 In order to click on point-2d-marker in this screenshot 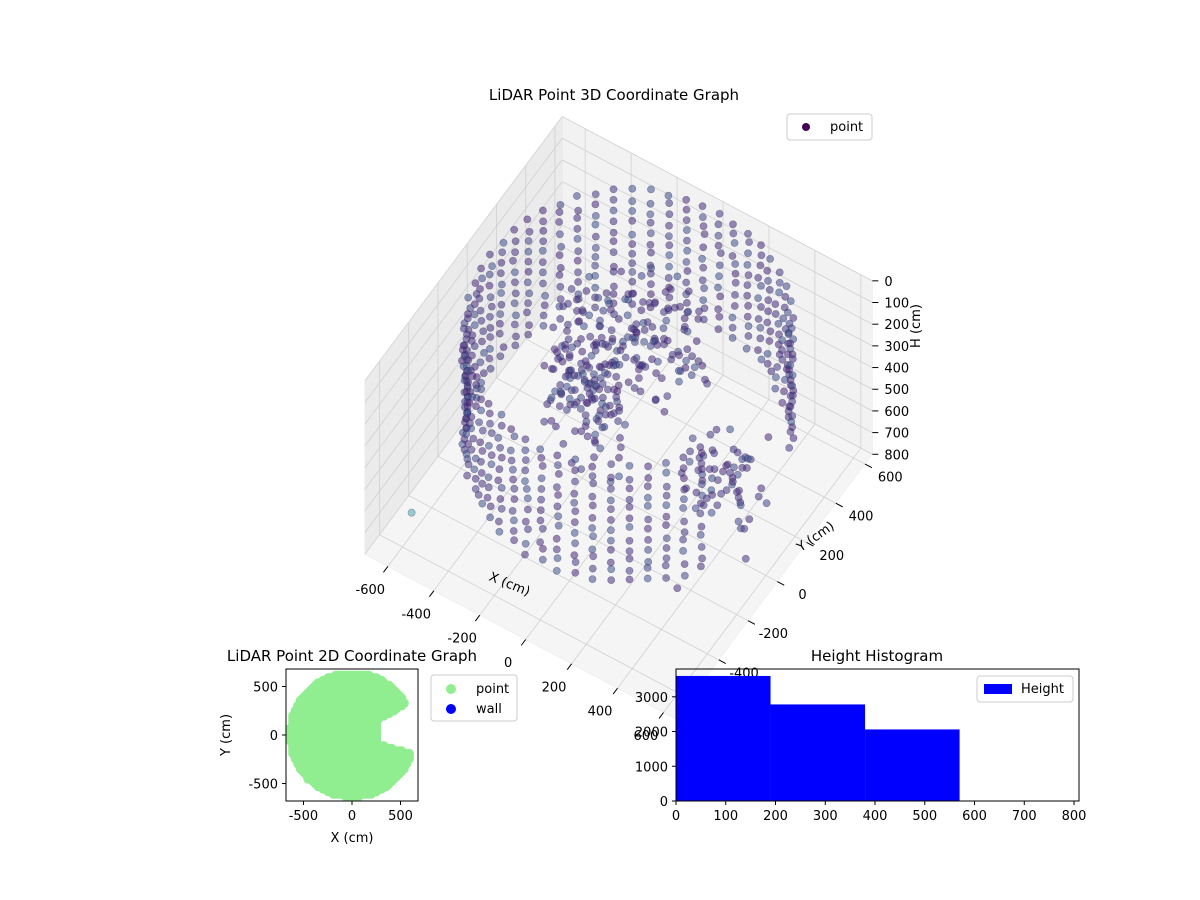, I will do `click(384, 746)`.